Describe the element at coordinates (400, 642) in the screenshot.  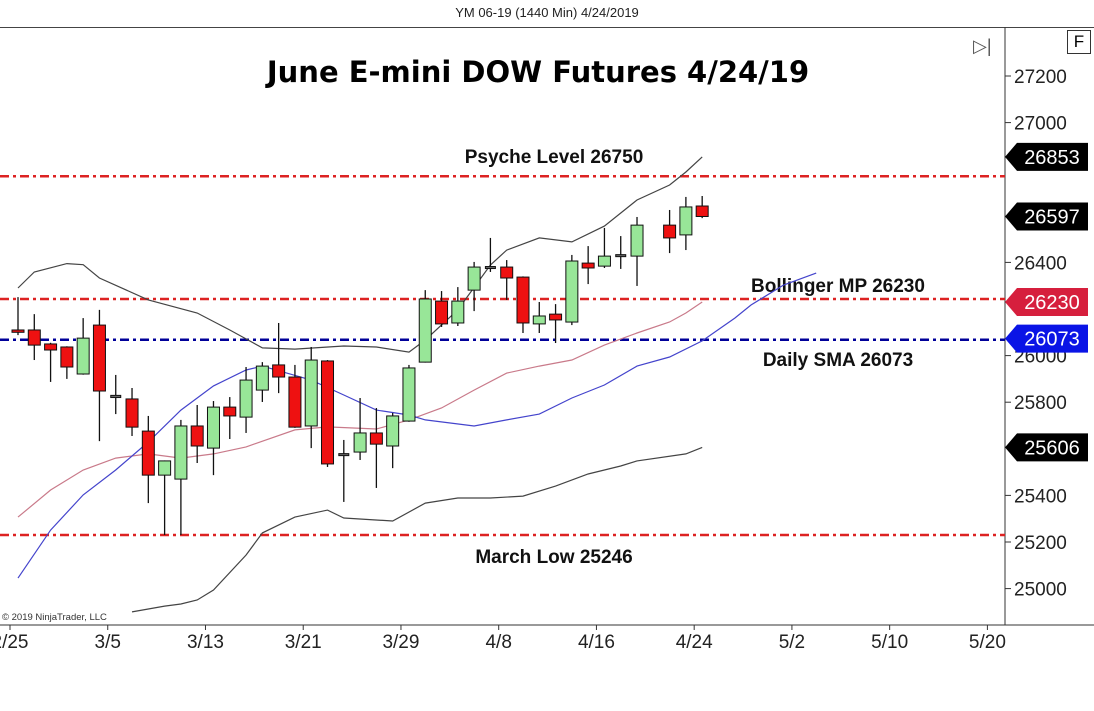
I see `x-tick-label: 3/29` at that location.